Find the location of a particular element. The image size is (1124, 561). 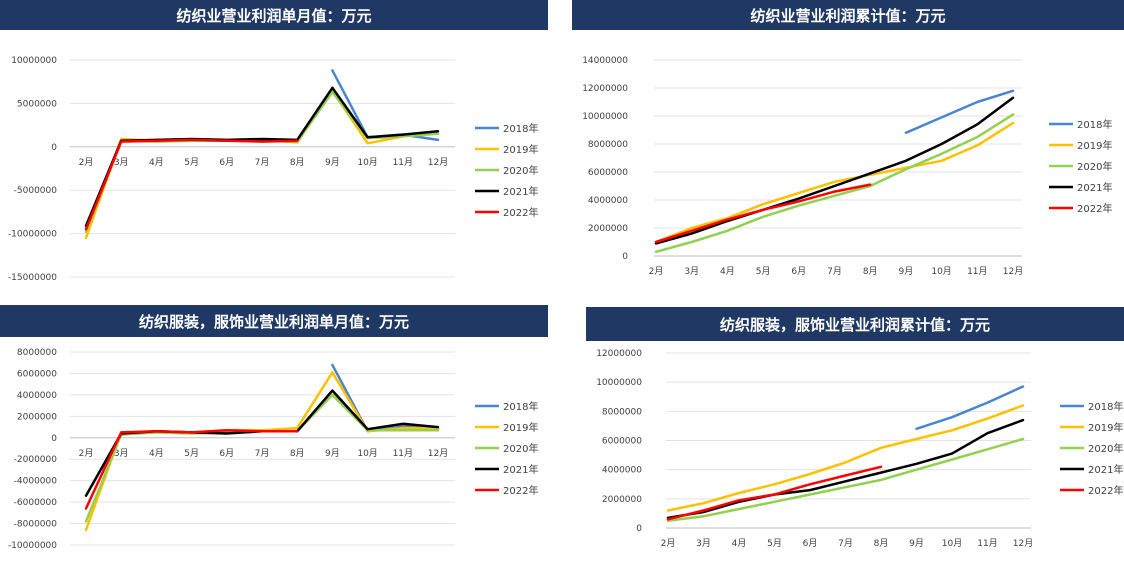

chart2-y-tick-label: 14000000 is located at coordinates (605, 61).